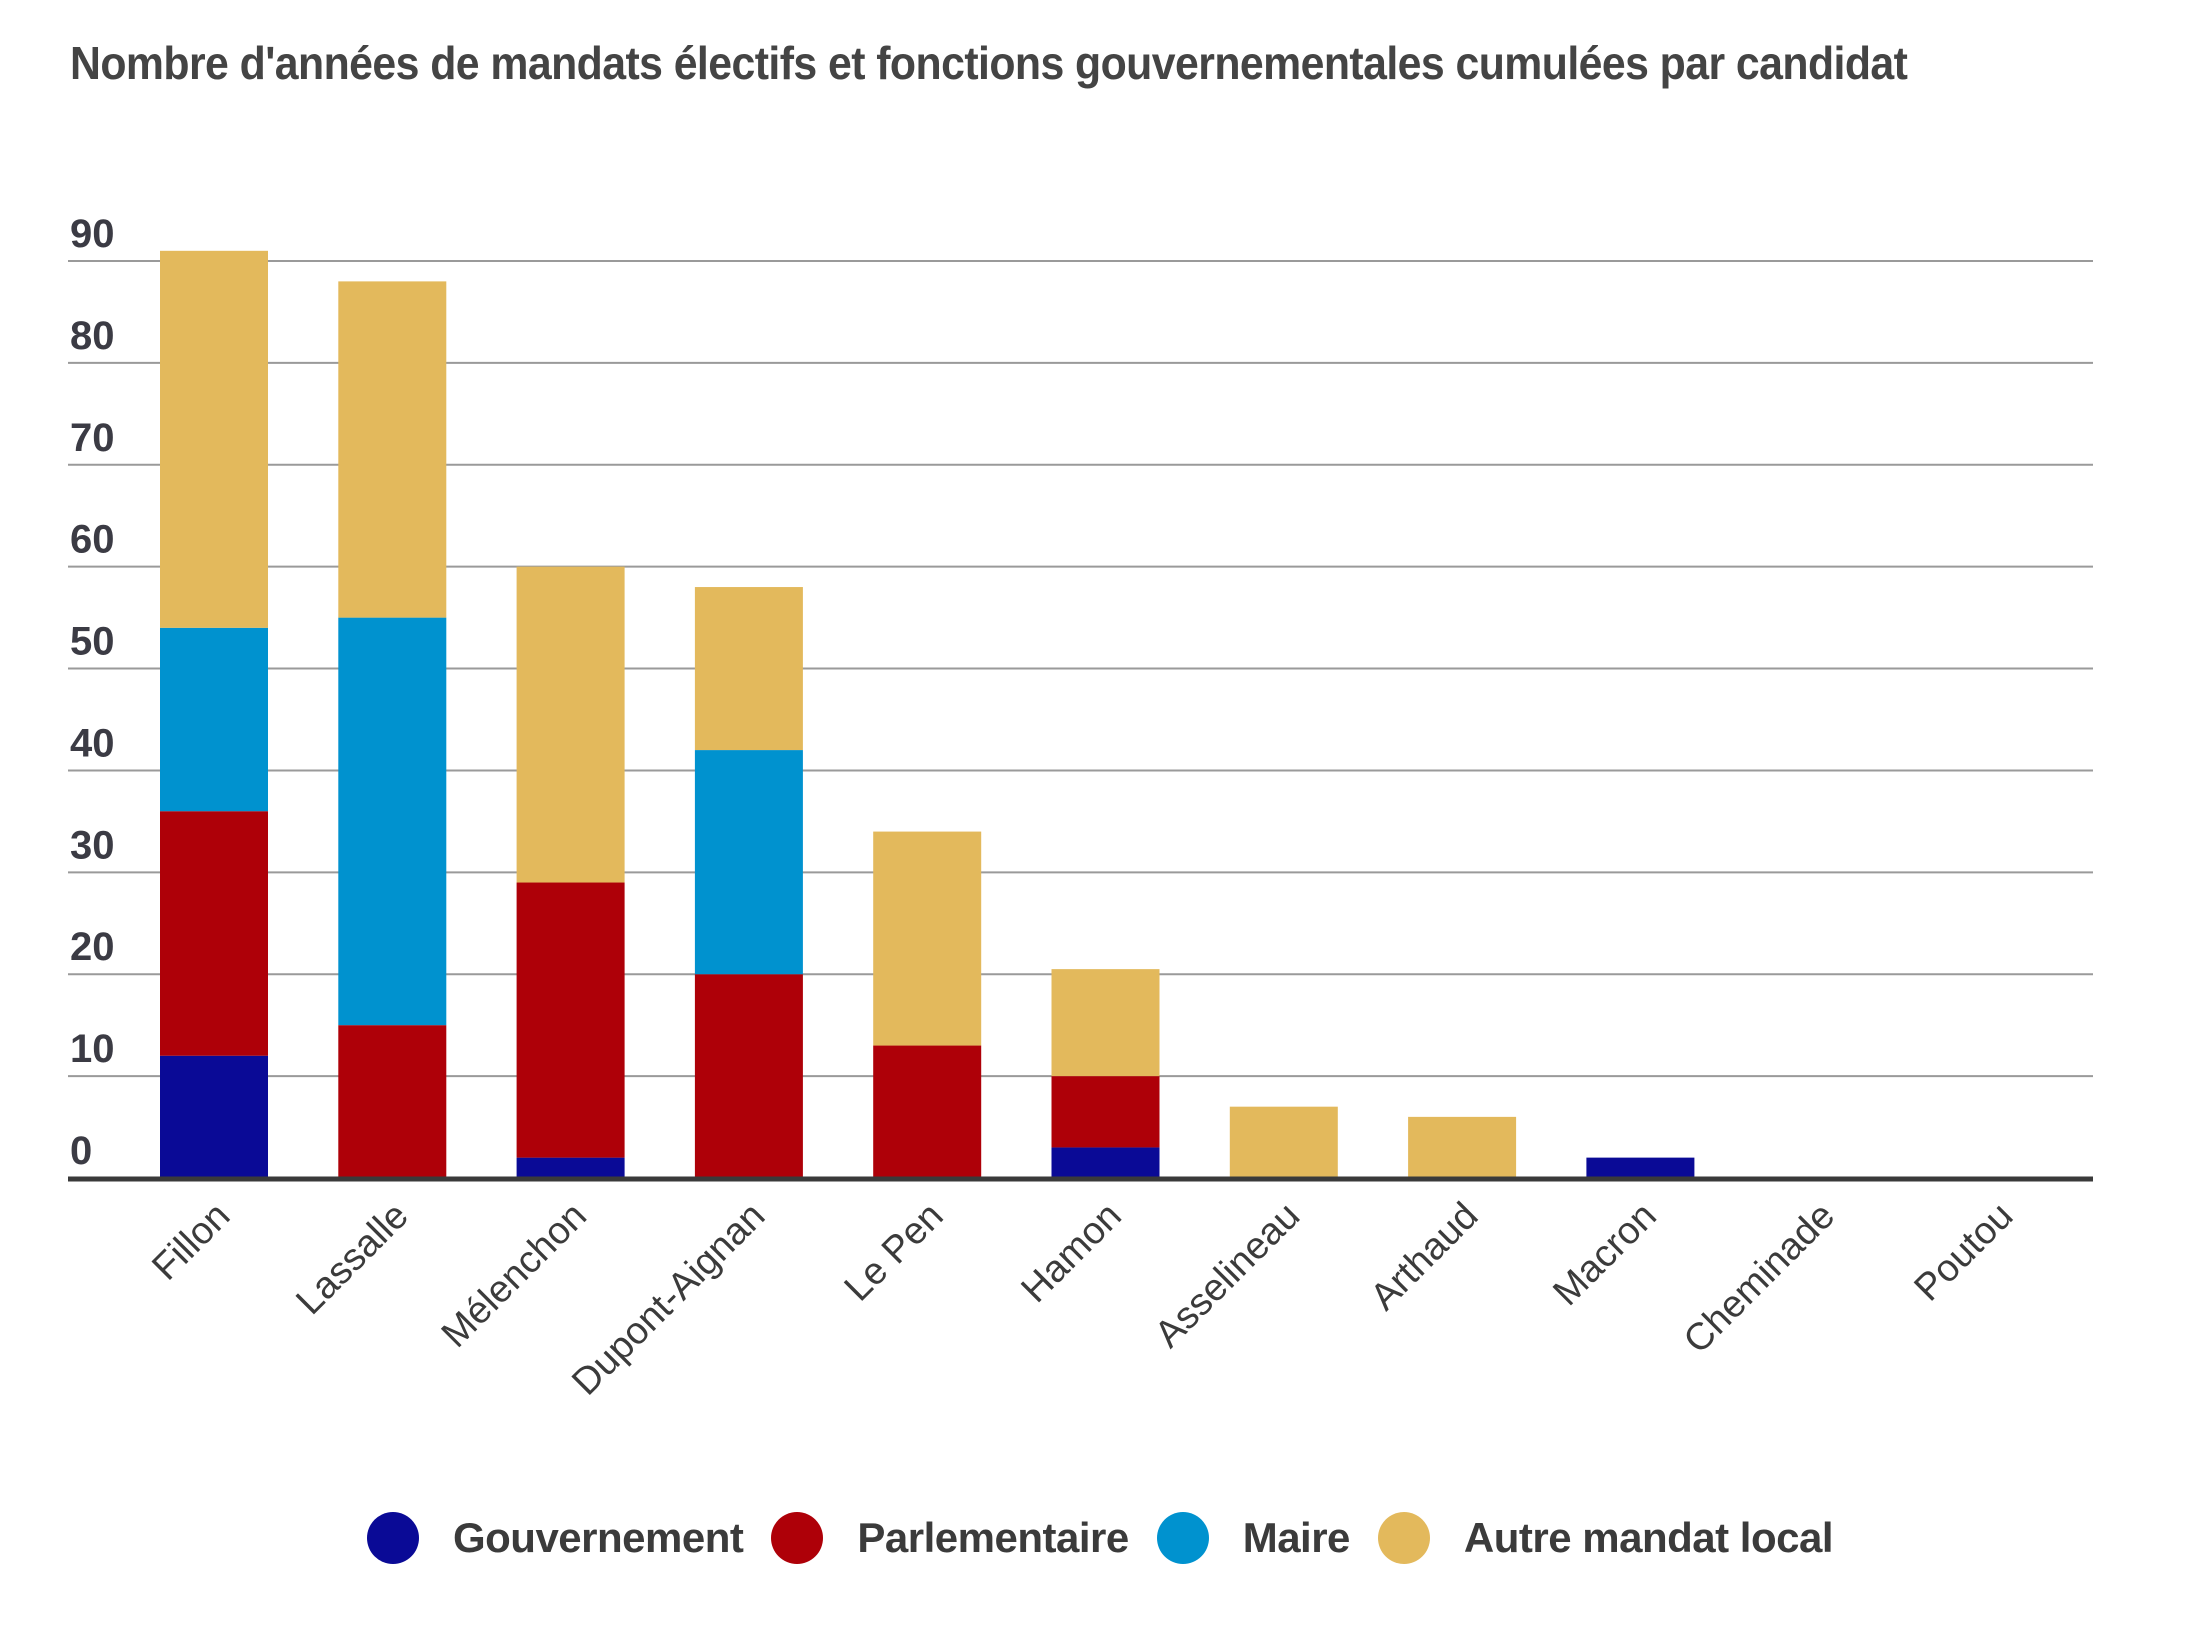 This screenshot has height=1639, width=2200. I want to click on legend-label: Autre mandat local, so click(1648, 1537).